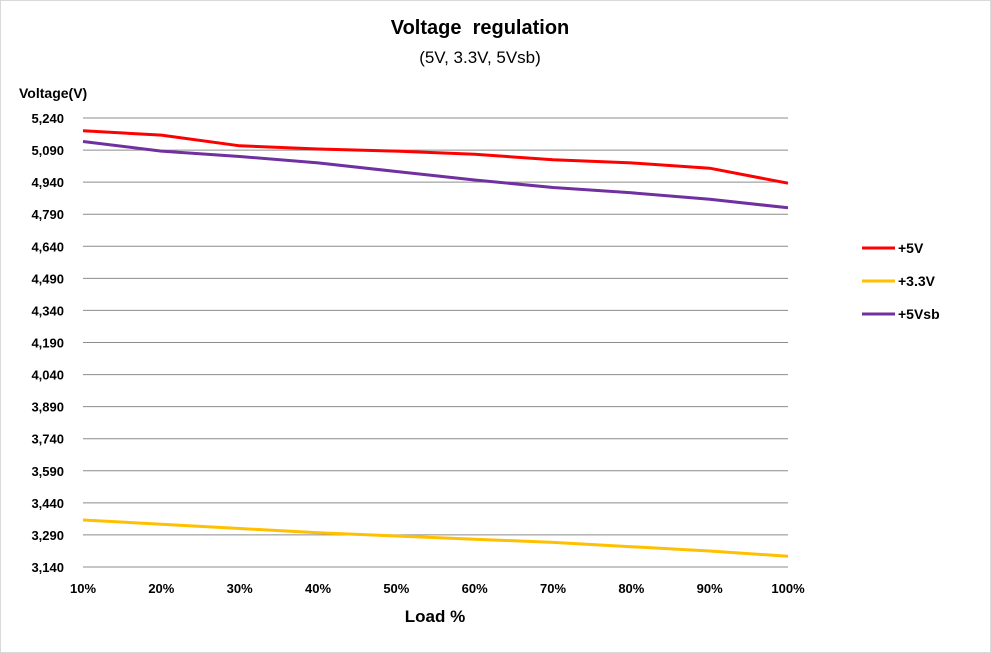  What do you see at coordinates (911, 248) in the screenshot?
I see `legend-label: +5V` at bounding box center [911, 248].